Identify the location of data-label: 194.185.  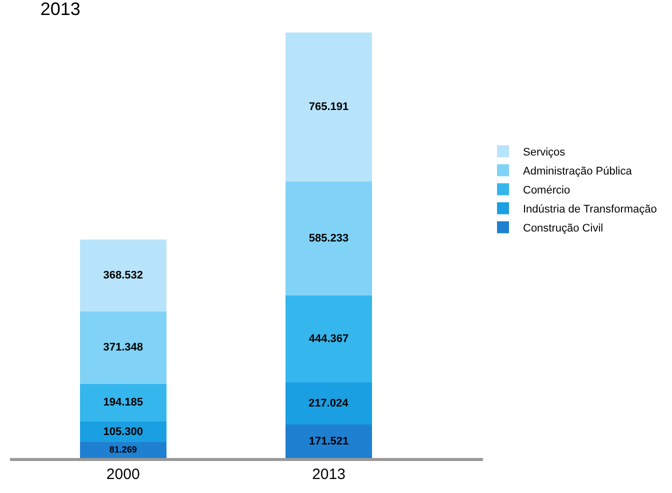
(123, 402).